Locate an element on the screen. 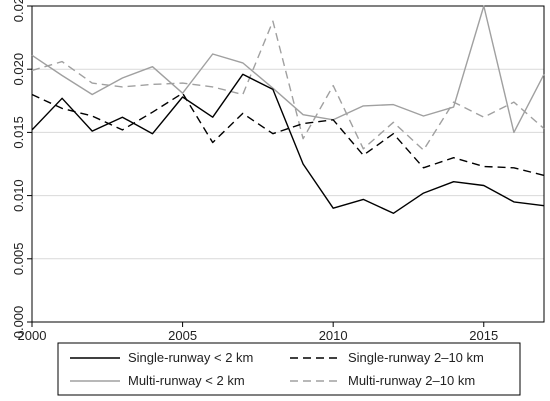  y-tick-label: 0.005 is located at coordinates (18, 259).